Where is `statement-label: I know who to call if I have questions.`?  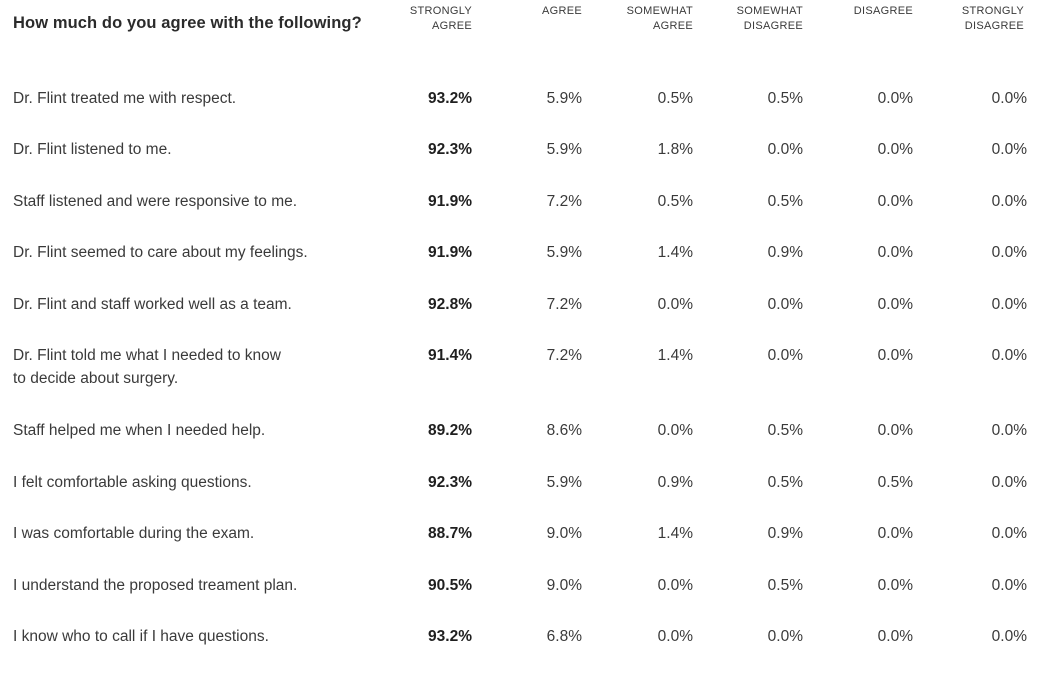
statement-label: I know who to call if I have questions. is located at coordinates (141, 636).